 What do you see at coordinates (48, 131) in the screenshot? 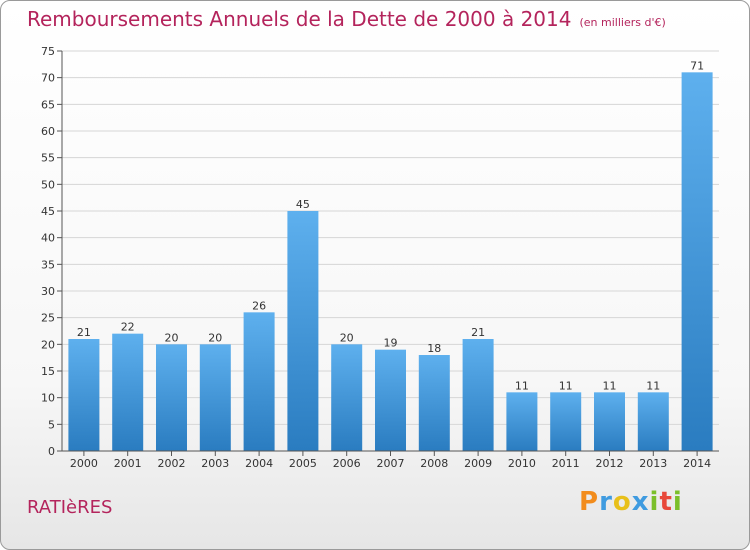
I see `y-tick-label: 60` at bounding box center [48, 131].